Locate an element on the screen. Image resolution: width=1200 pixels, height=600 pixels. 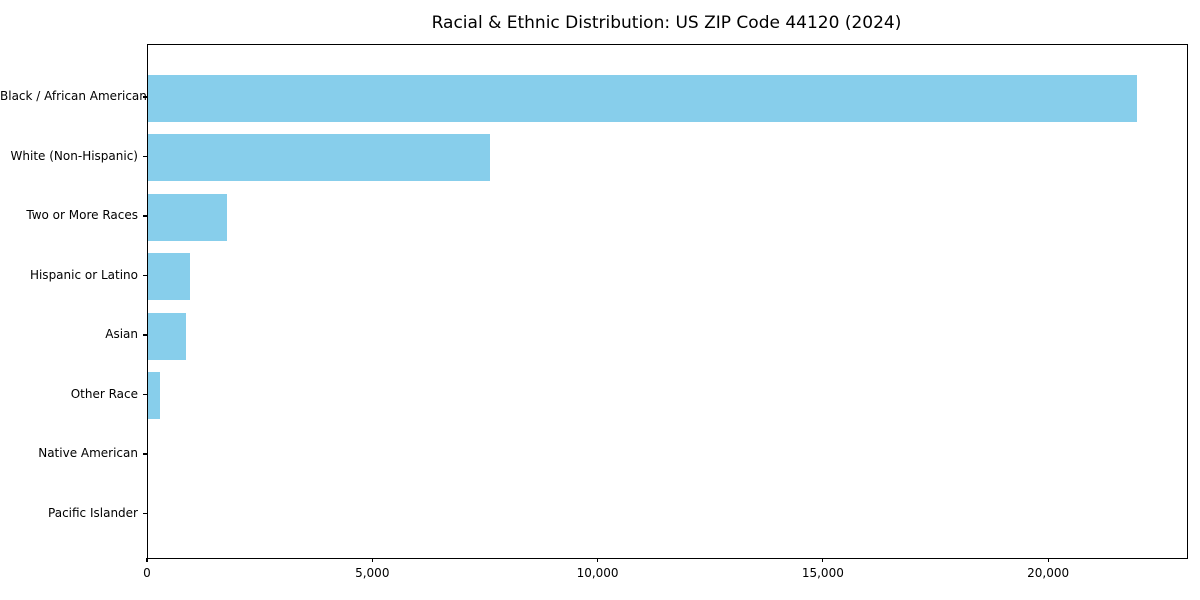
y-tick-label-black-african-american: Black / African American is located at coordinates (73, 96).